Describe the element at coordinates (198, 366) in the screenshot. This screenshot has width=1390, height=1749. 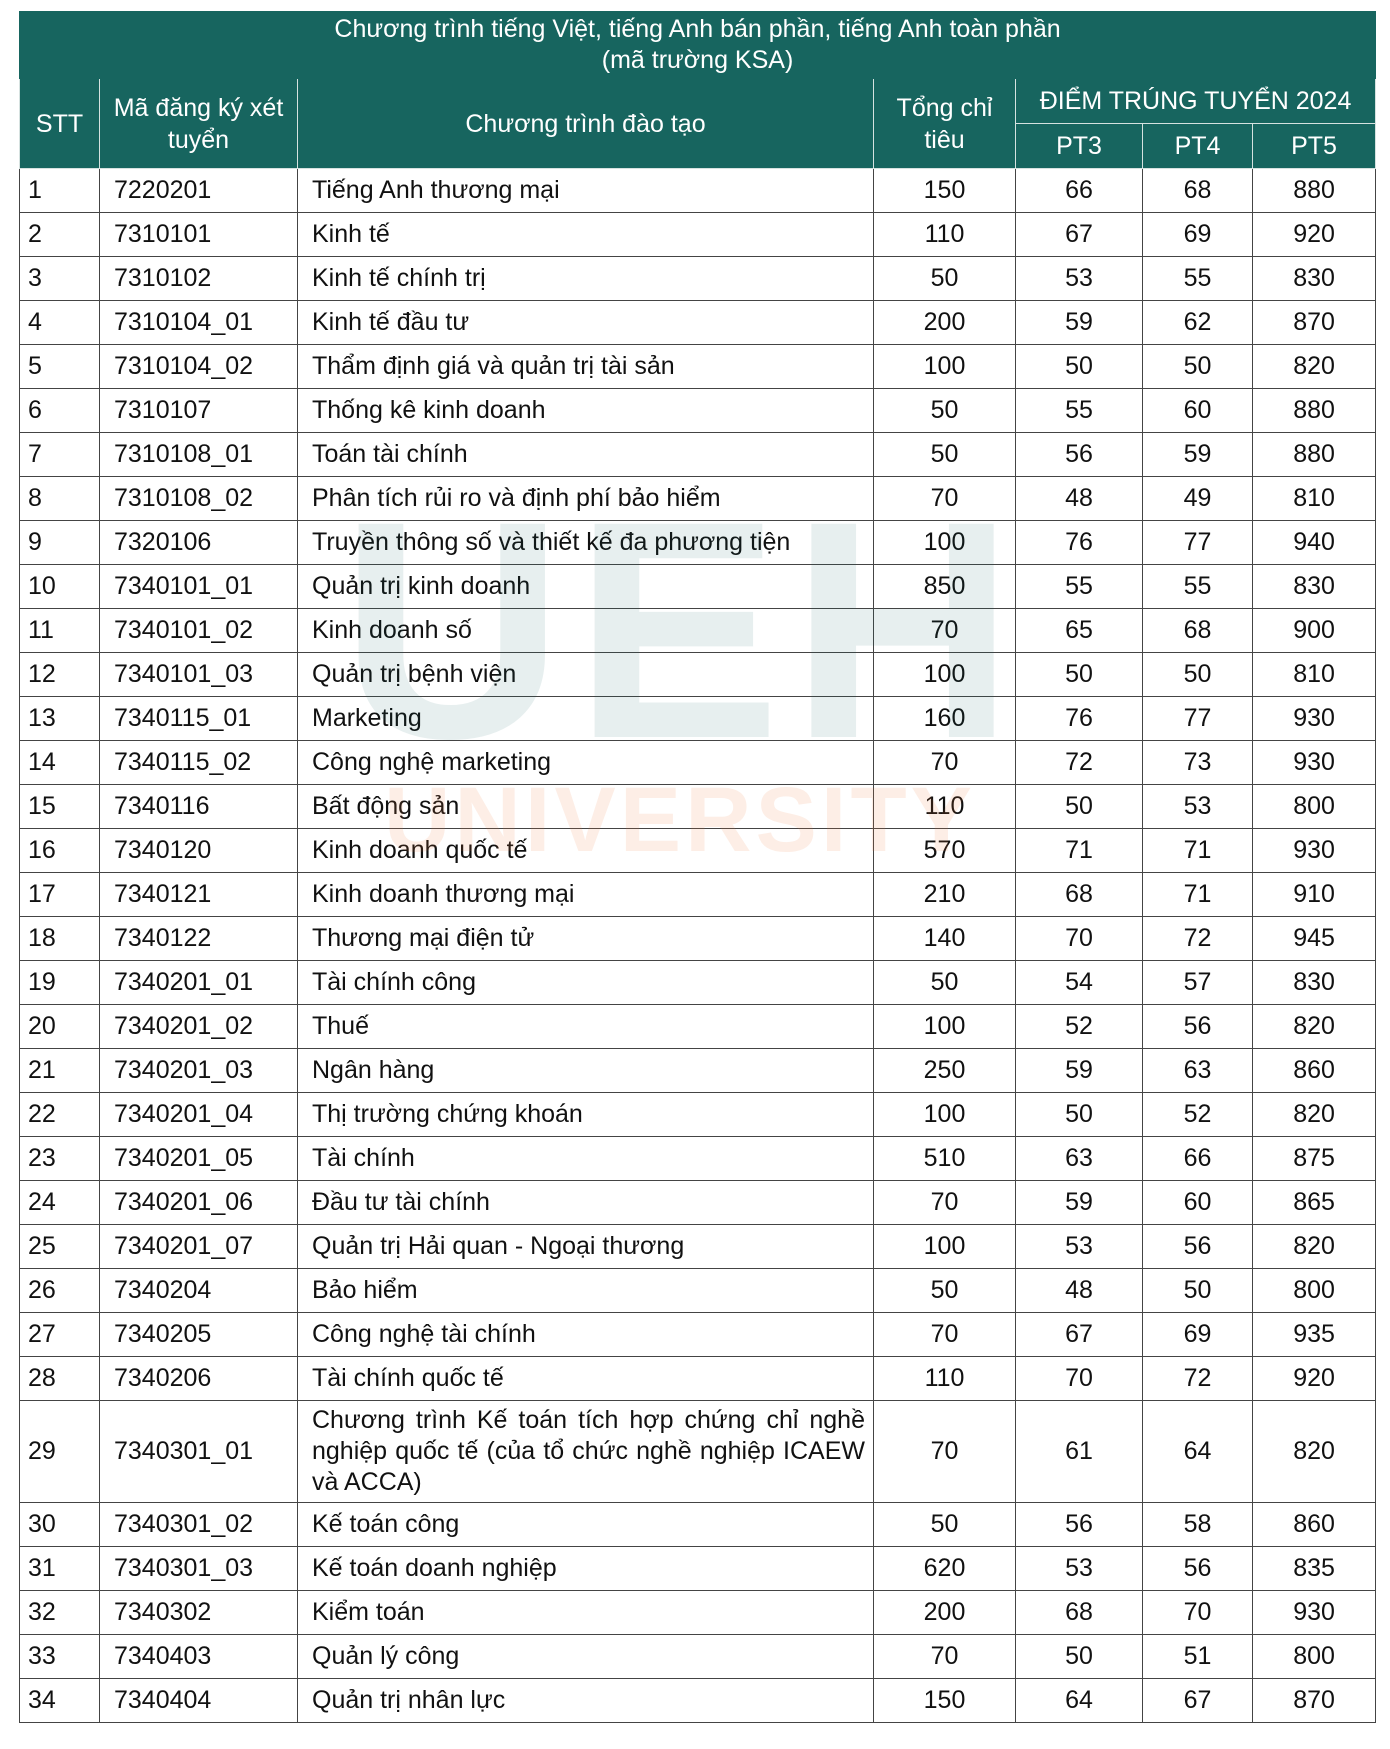
I see `code-cell: 7310104_02` at that location.